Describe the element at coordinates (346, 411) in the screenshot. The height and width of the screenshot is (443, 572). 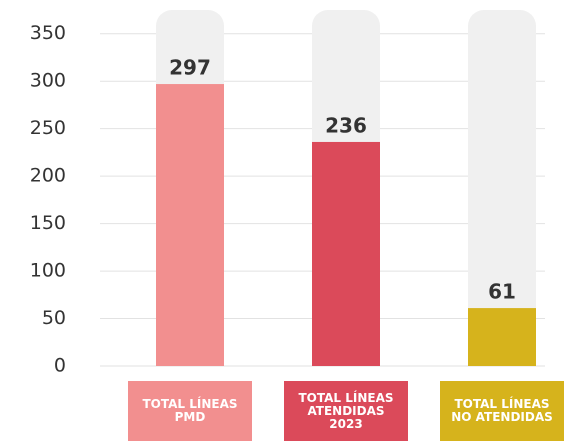
I see `category-label: TOTAL LÍNEAS ATENDIDAS 2023` at that location.